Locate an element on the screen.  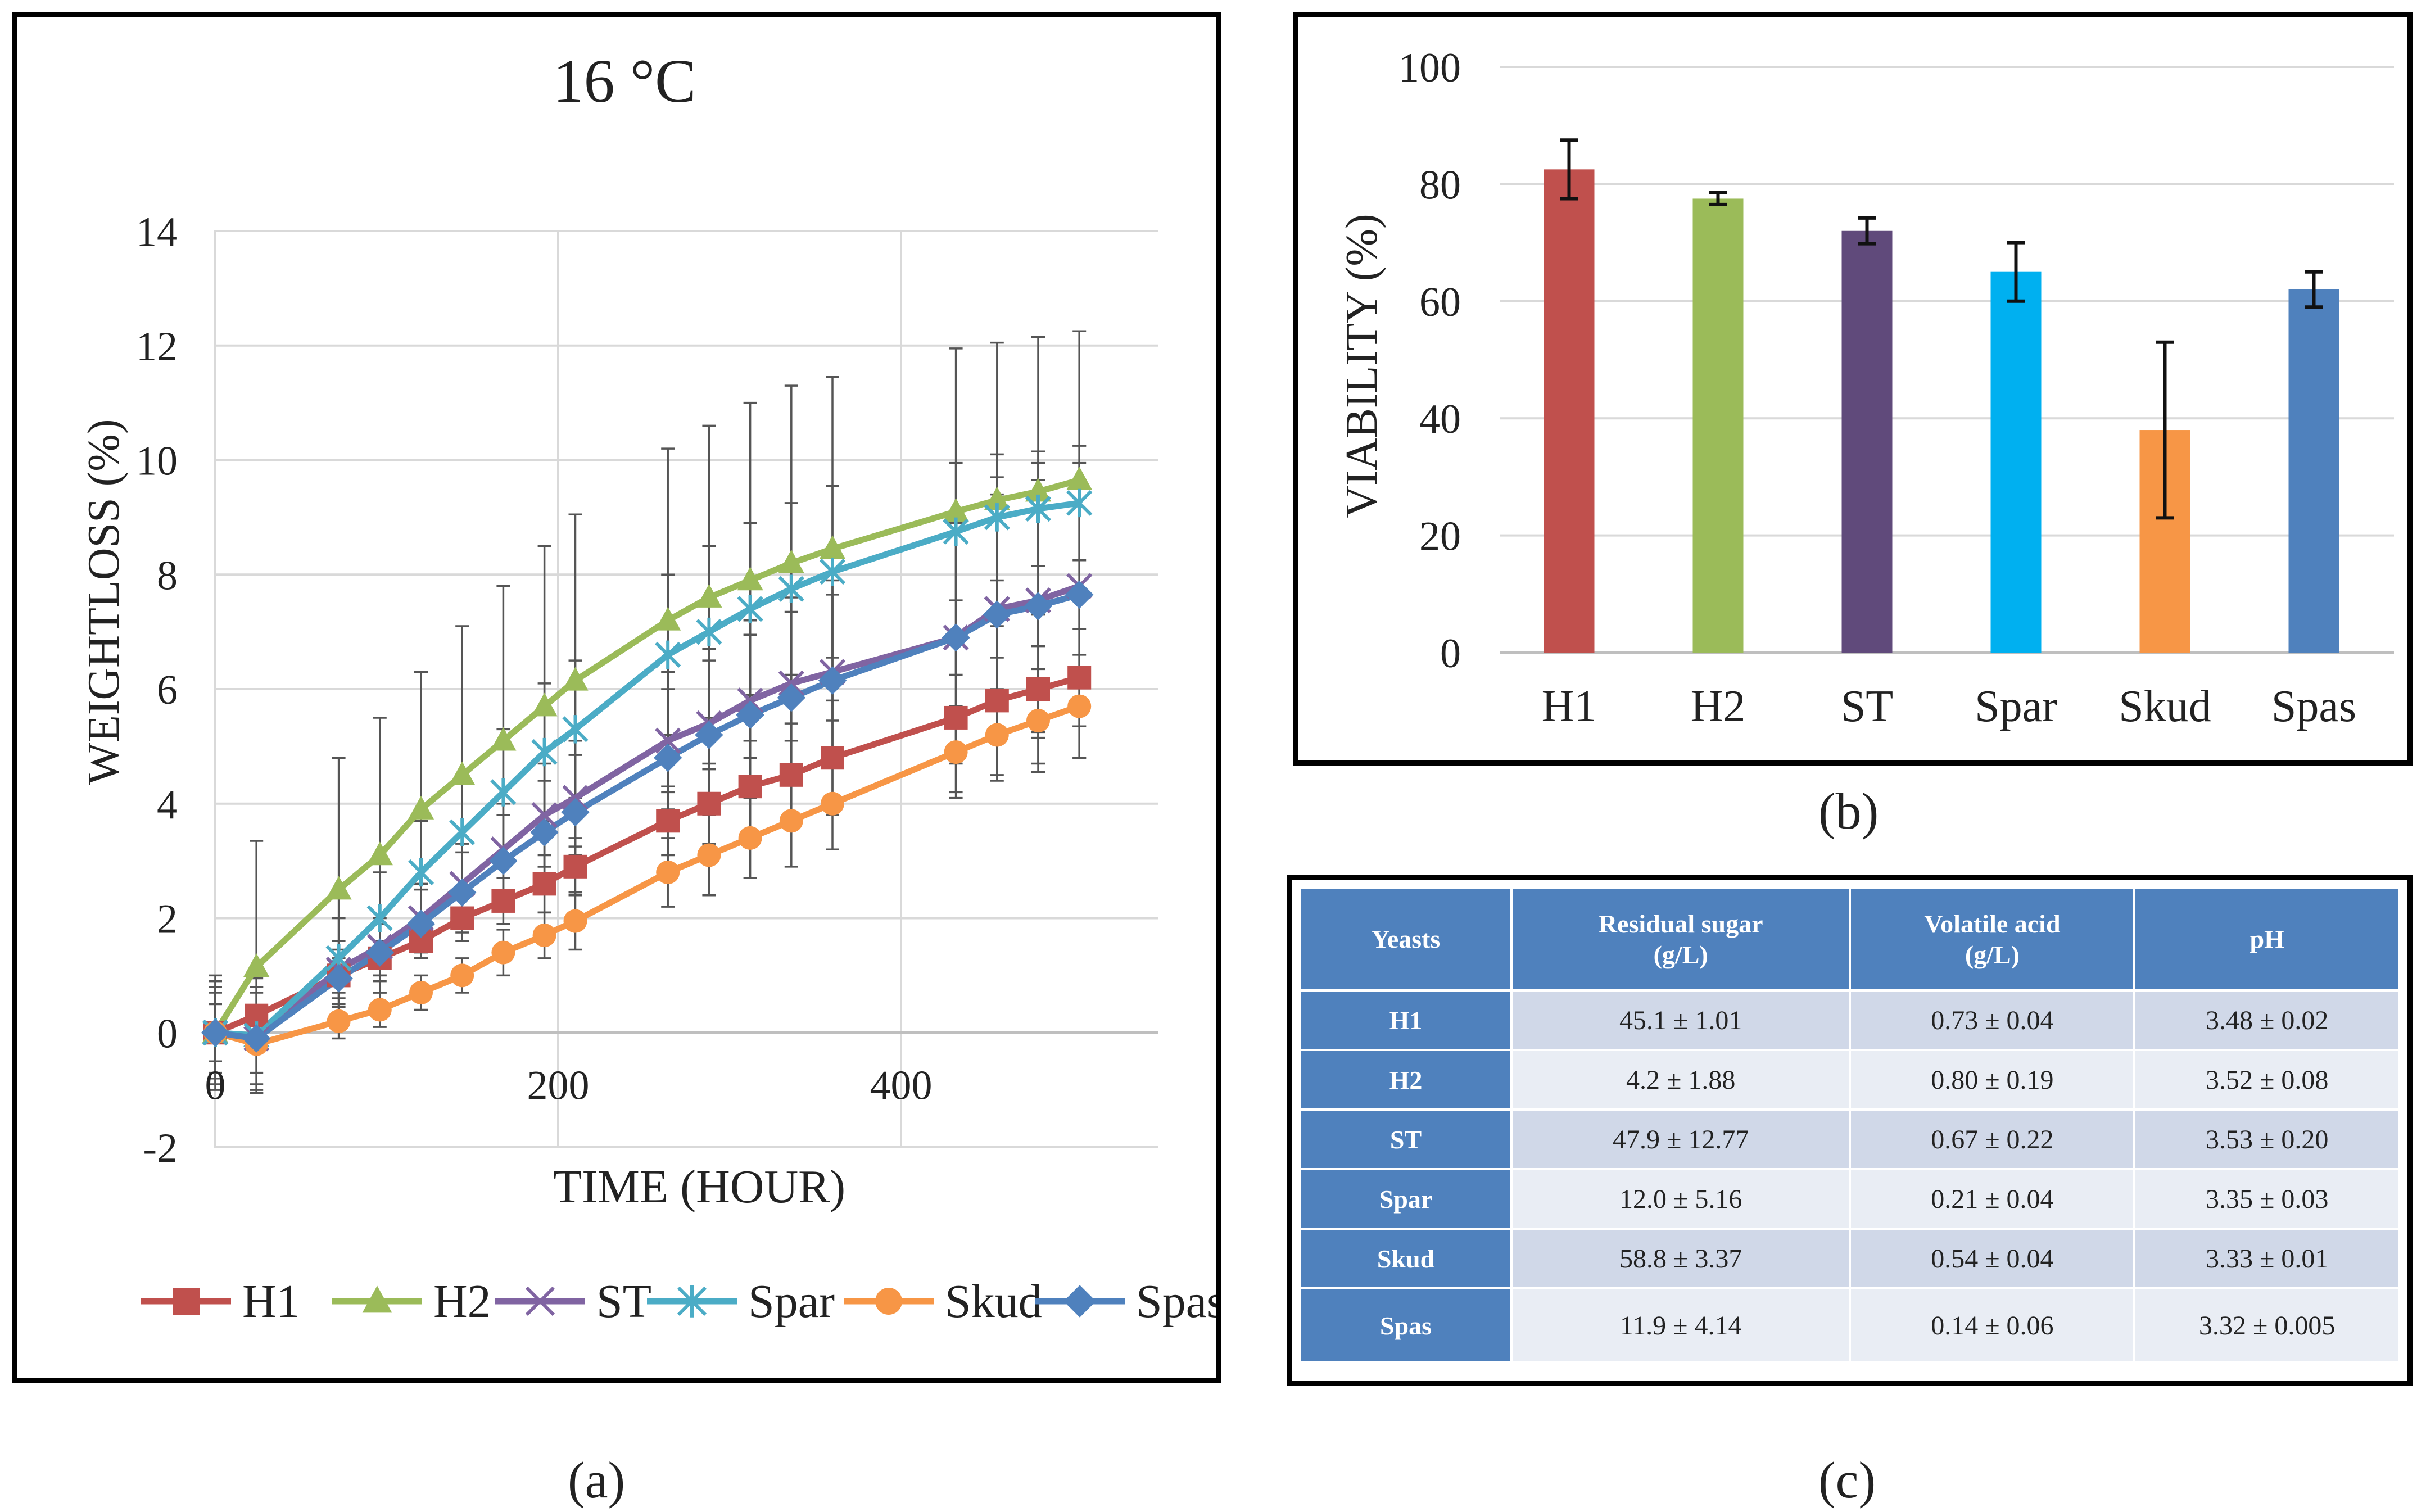
row-yeast-name: H1 is located at coordinates (1405, 1020).